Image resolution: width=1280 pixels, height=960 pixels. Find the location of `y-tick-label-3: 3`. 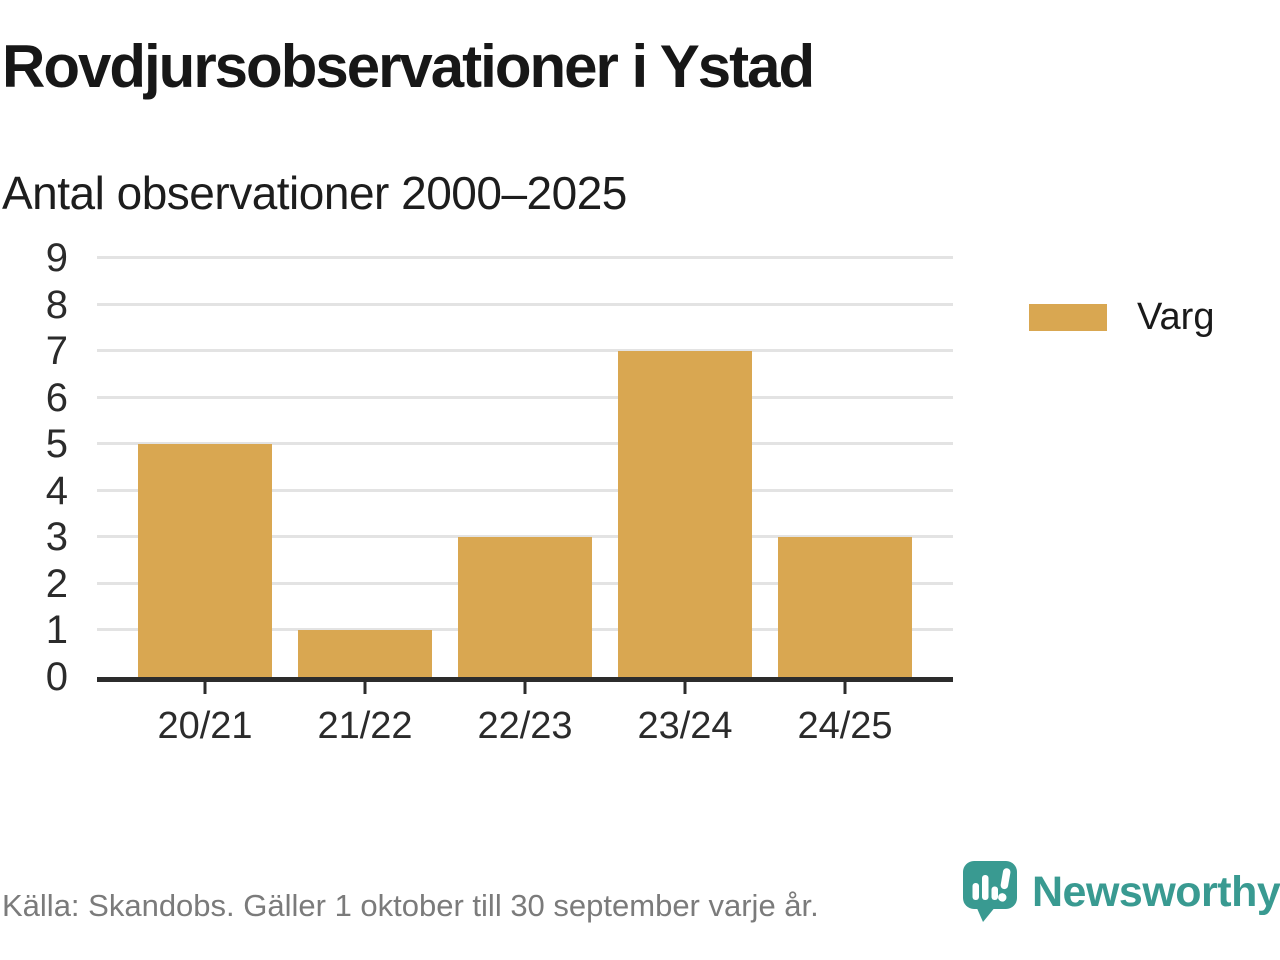

y-tick-label-3: 3 is located at coordinates (56, 537).